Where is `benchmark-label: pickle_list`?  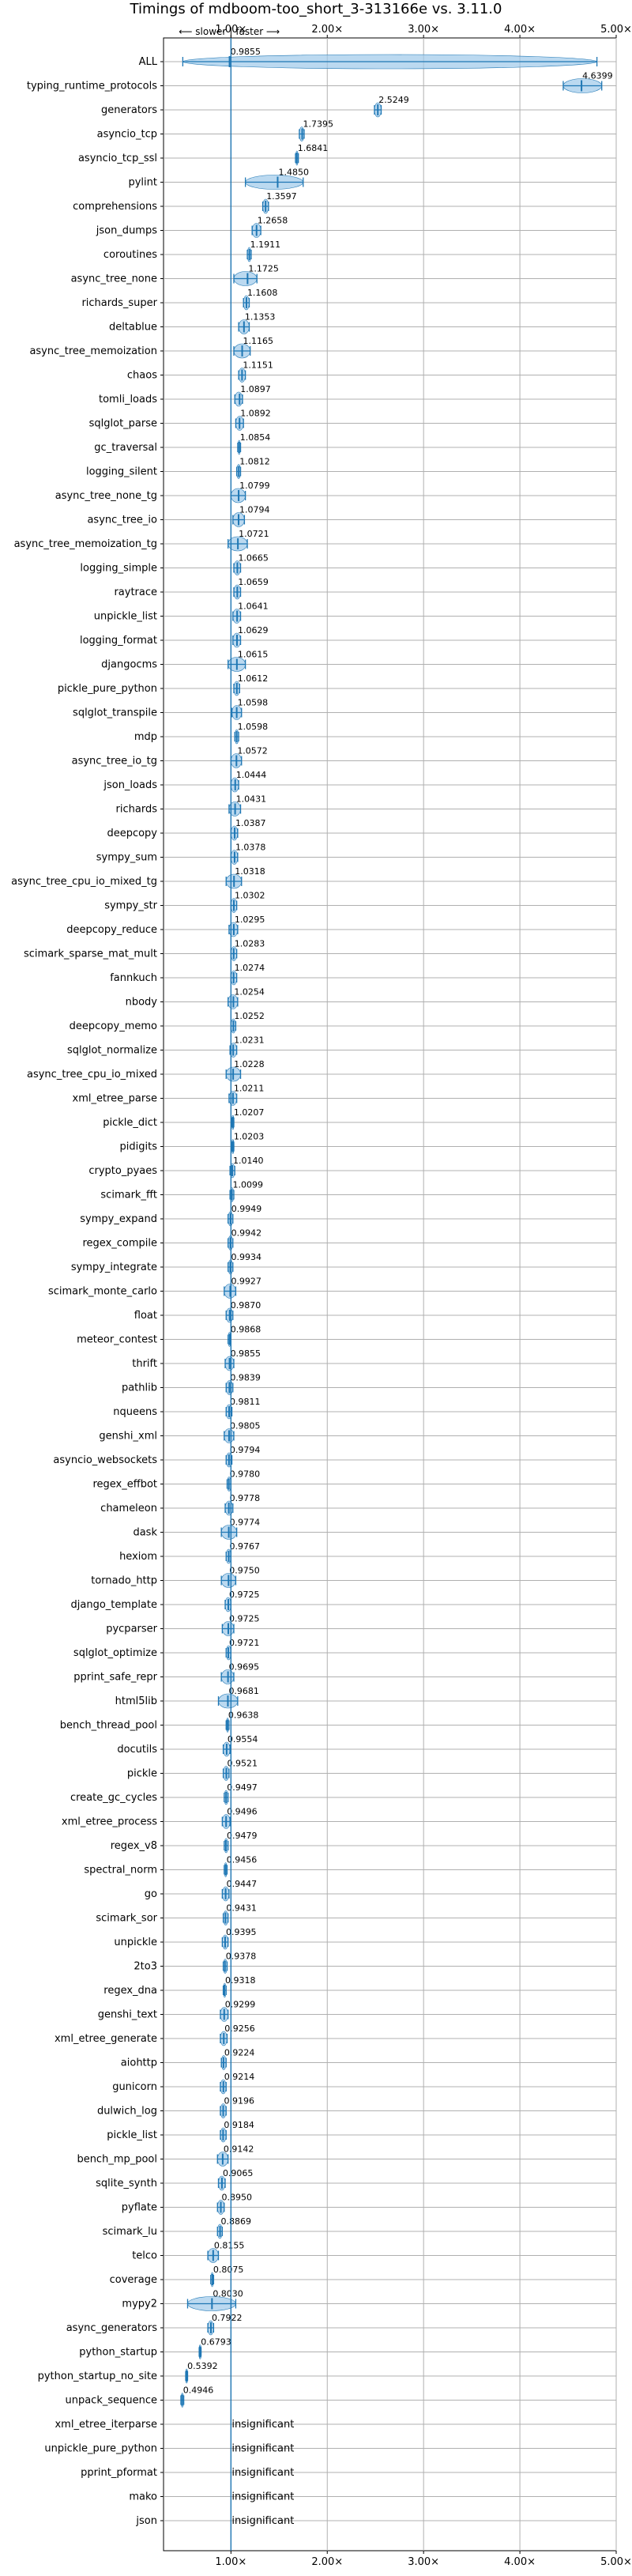
benchmark-label: pickle_list is located at coordinates (132, 2135).